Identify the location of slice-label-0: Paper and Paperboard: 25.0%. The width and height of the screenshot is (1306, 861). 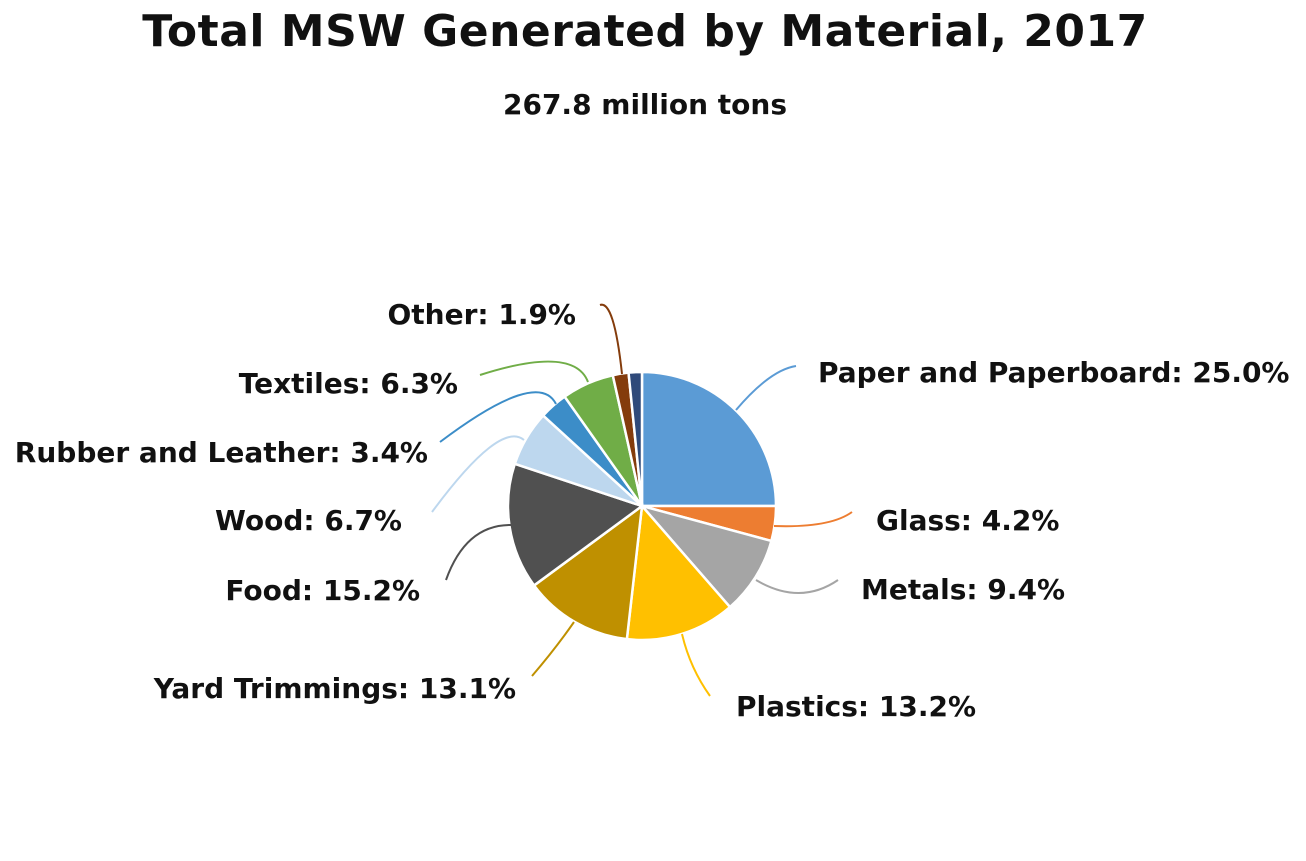
(1054, 372).